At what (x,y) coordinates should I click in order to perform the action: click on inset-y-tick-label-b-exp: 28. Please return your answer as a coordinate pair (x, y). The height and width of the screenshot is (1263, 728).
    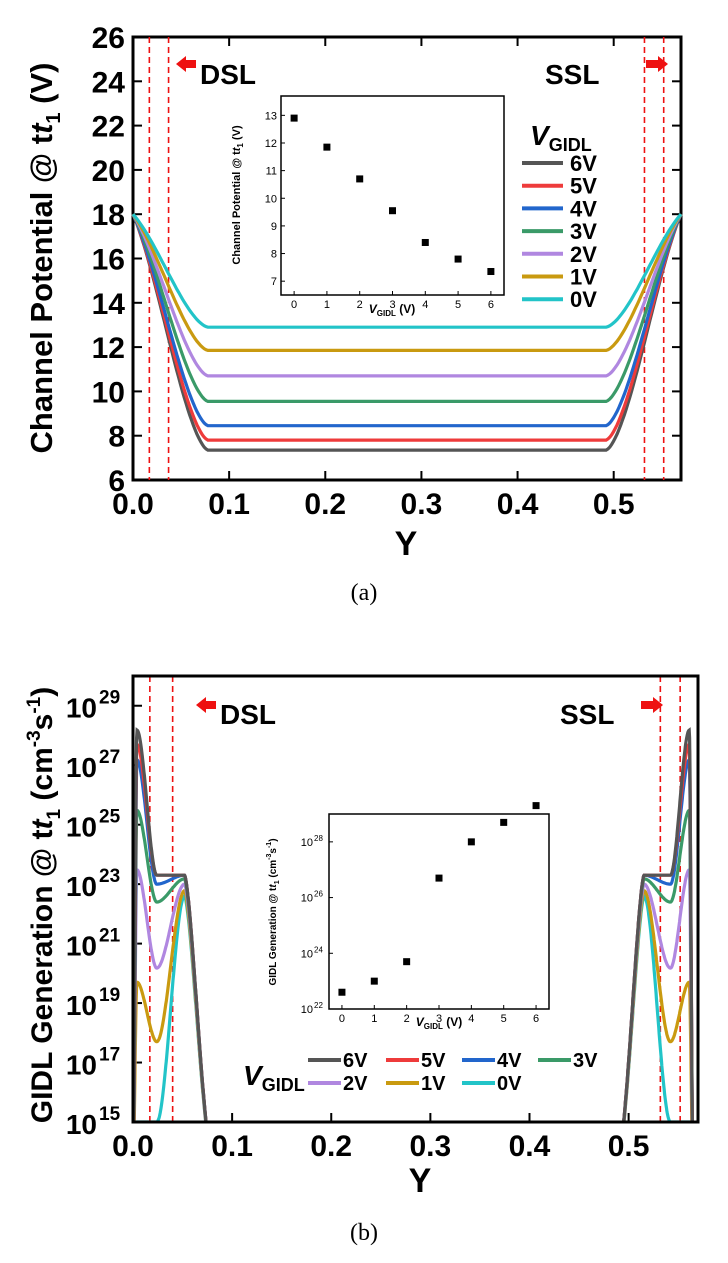
    Looking at the image, I should click on (318, 838).